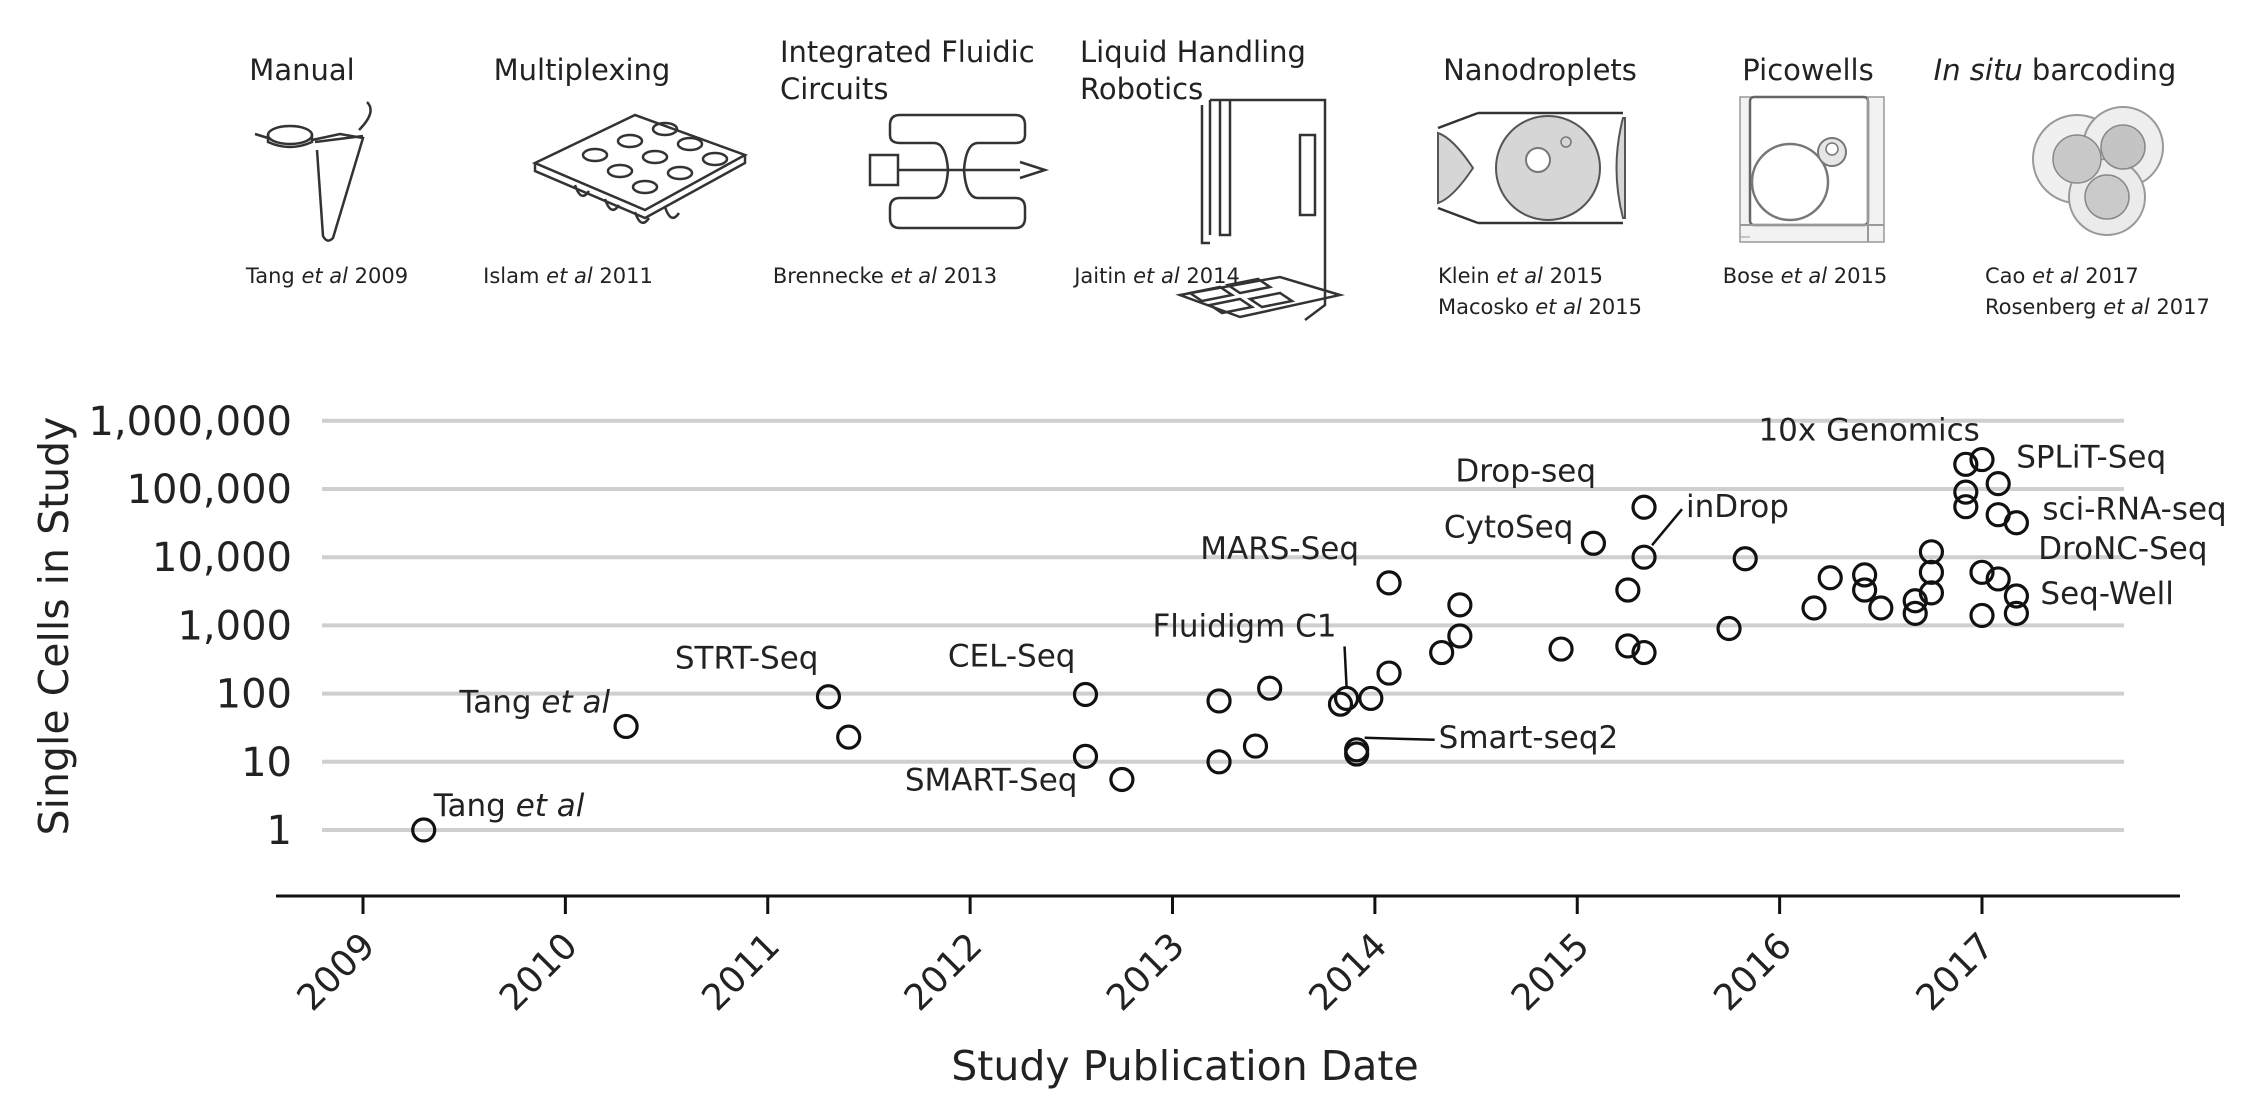 The width and height of the screenshot is (2242, 1106). Describe the element at coordinates (279, 831) in the screenshot. I see `y-tick-label: 1` at that location.